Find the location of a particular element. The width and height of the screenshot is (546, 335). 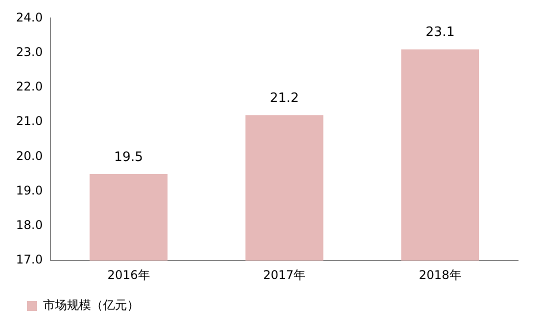

y-tick-label: 22.0 is located at coordinates (29, 87).